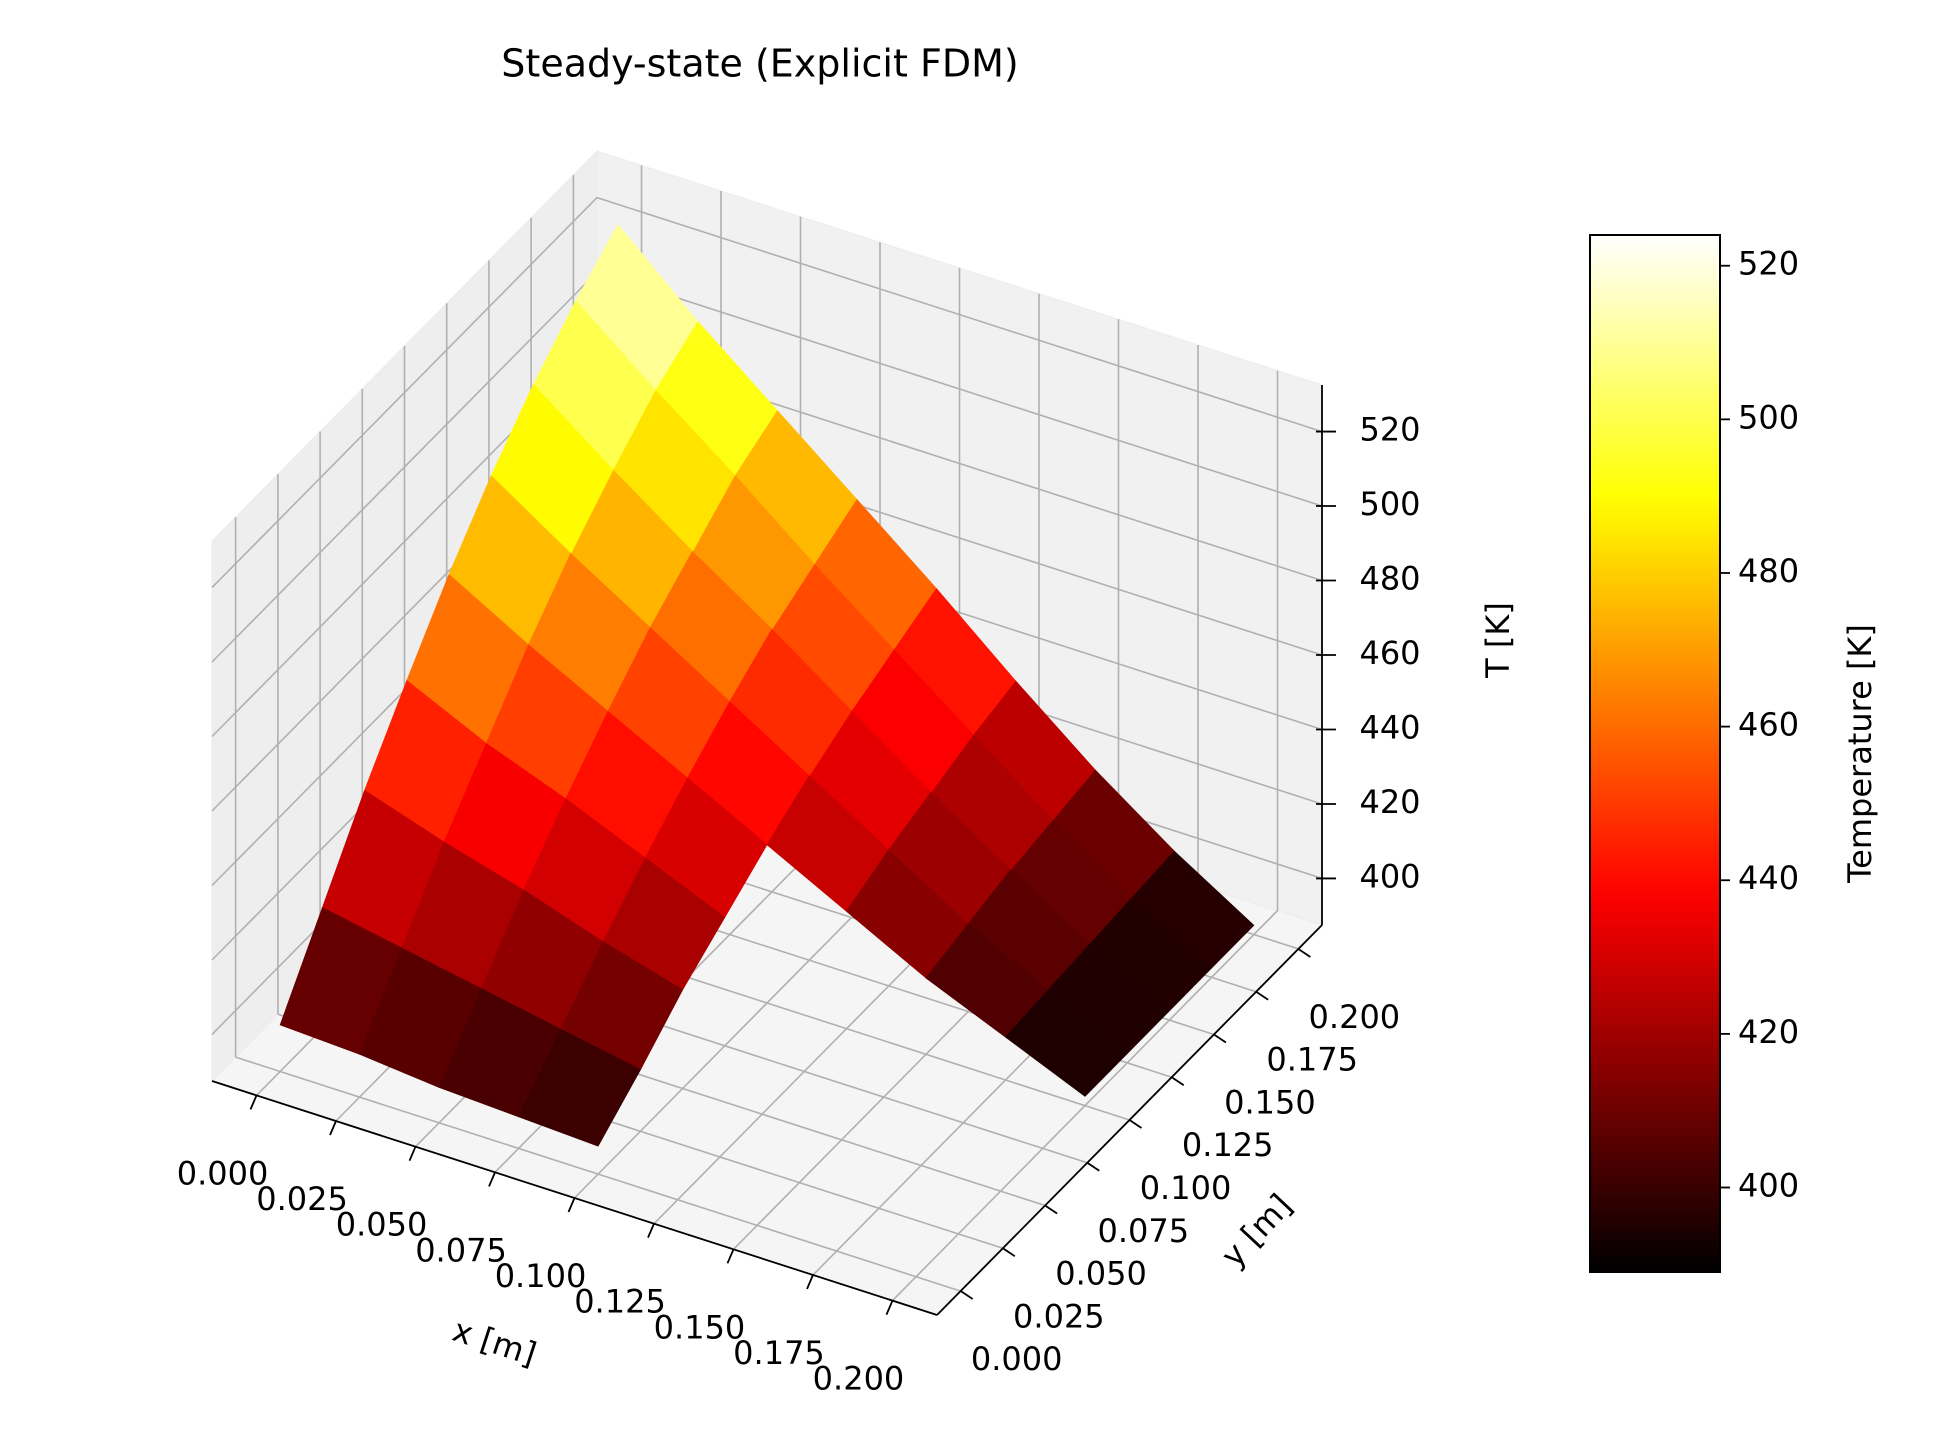  Describe the element at coordinates (1768, 571) in the screenshot. I see `colorbar-tick-label: 480` at that location.